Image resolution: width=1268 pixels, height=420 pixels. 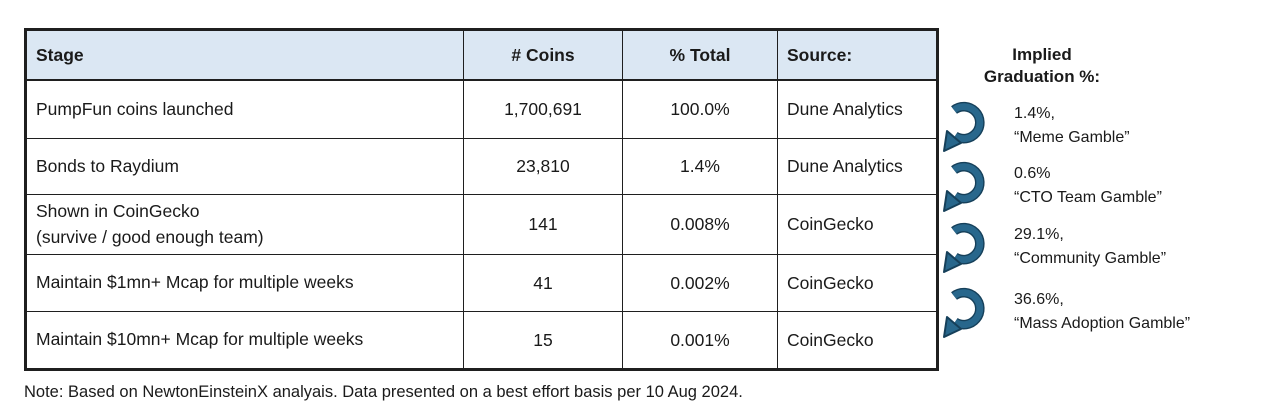 I want to click on cell-stage: Maintain $1mn+ Mcap for multiple weeks, so click(x=244, y=283).